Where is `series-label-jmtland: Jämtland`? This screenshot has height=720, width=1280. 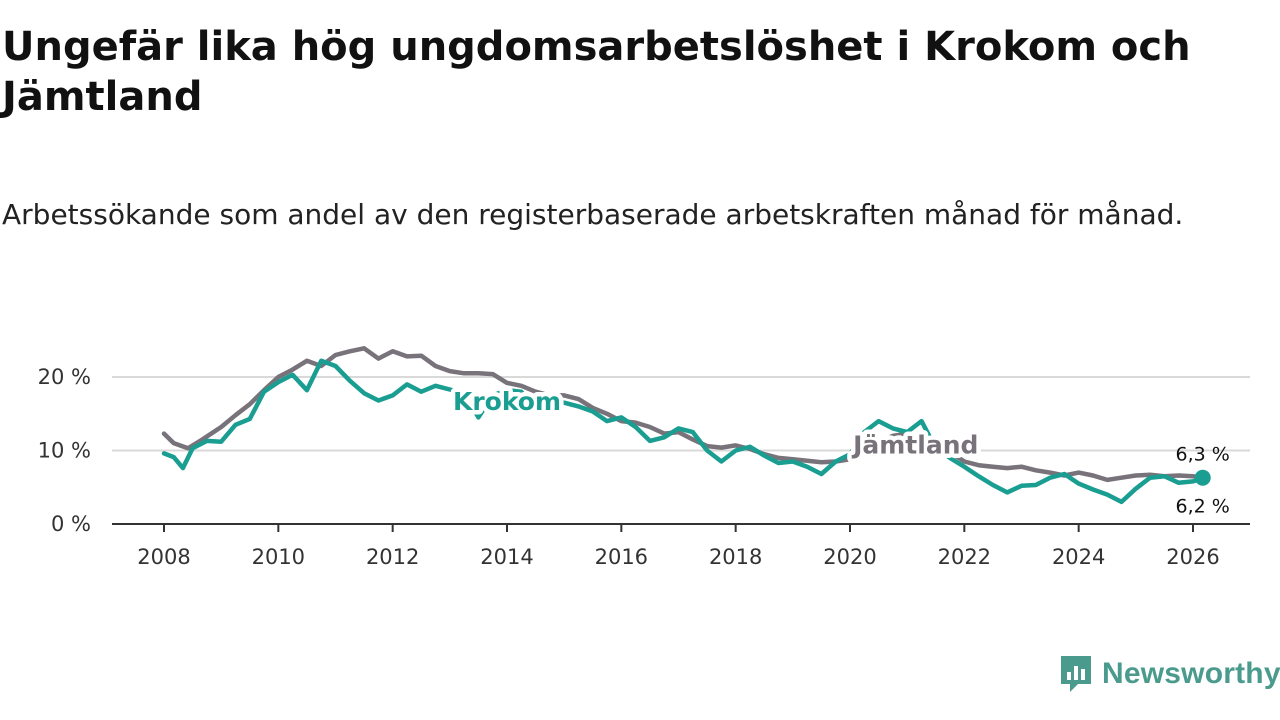 series-label-jmtland: Jämtland is located at coordinates (914, 444).